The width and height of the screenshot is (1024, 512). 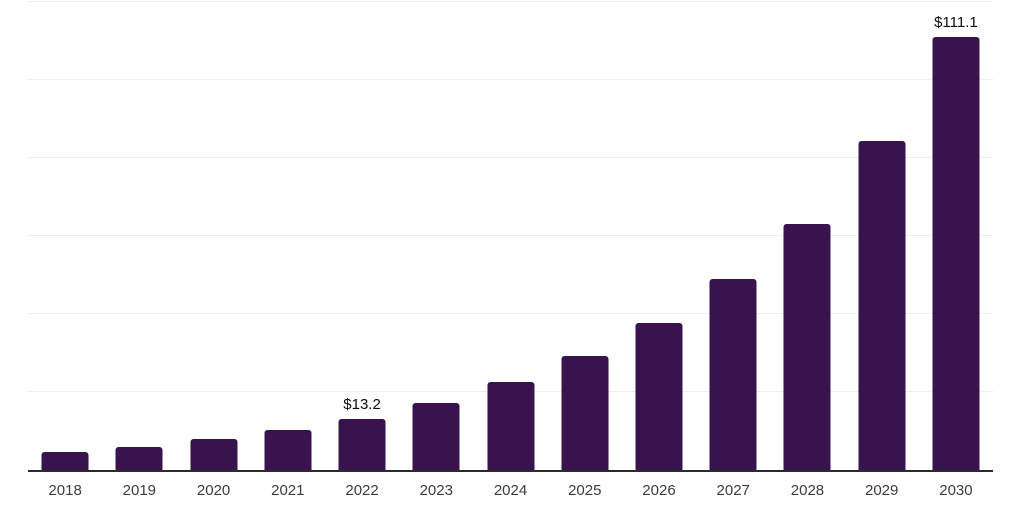 What do you see at coordinates (585, 490) in the screenshot?
I see `x-tick-label-2025: 2025` at bounding box center [585, 490].